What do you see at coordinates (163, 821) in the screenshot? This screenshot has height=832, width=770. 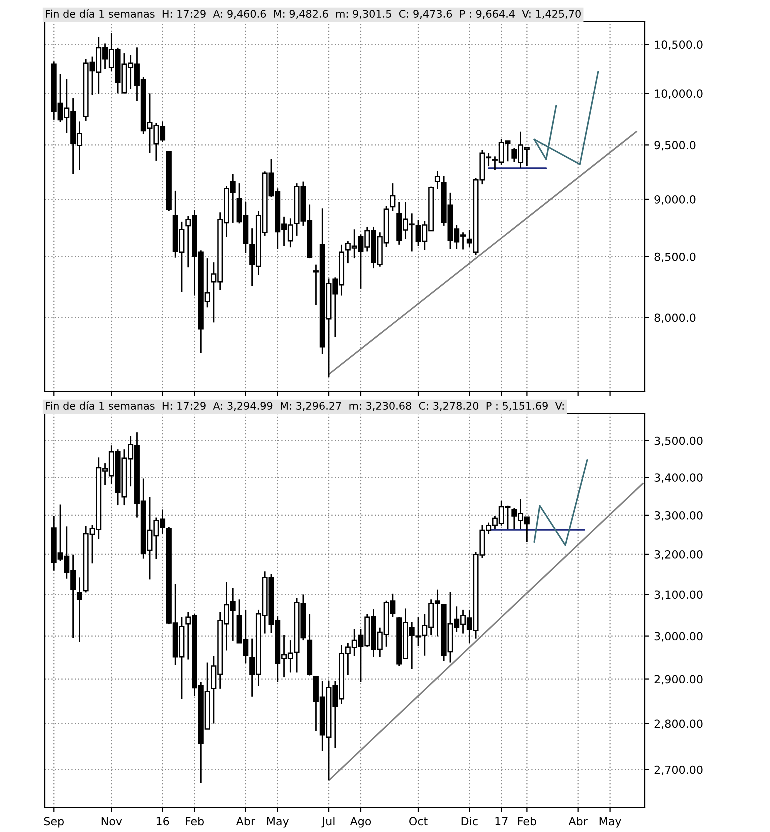 I see `x-tick-label: 16` at bounding box center [163, 821].